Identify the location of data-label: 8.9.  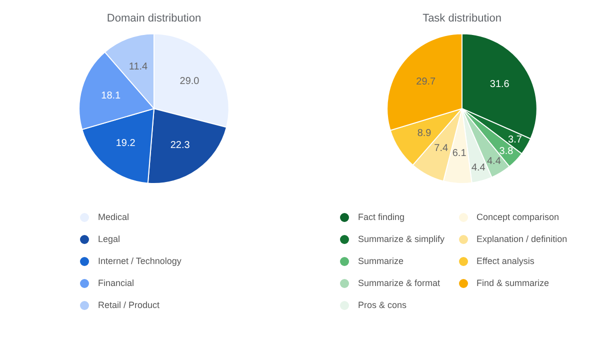
(424, 133).